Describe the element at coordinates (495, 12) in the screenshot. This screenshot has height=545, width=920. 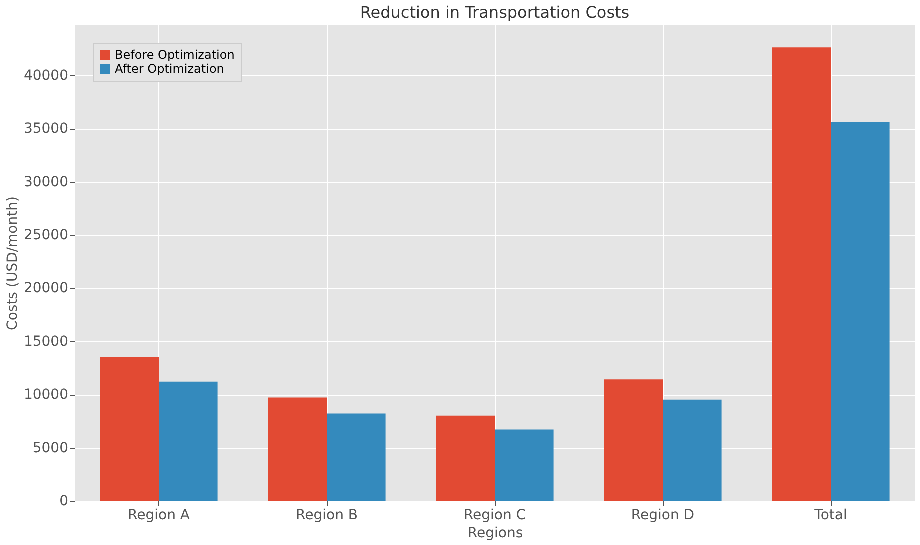
I see `chart-title: Reduction in Transportation Costs` at that location.